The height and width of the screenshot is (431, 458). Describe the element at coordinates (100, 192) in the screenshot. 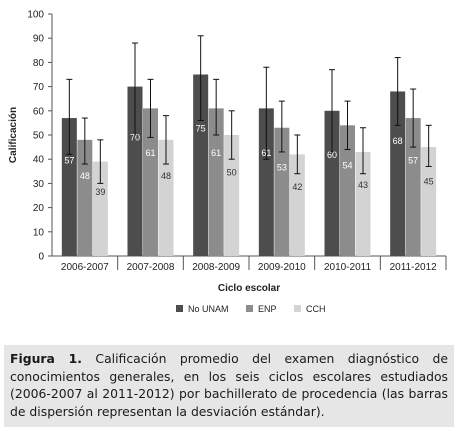

I see `data-label: 39` at that location.